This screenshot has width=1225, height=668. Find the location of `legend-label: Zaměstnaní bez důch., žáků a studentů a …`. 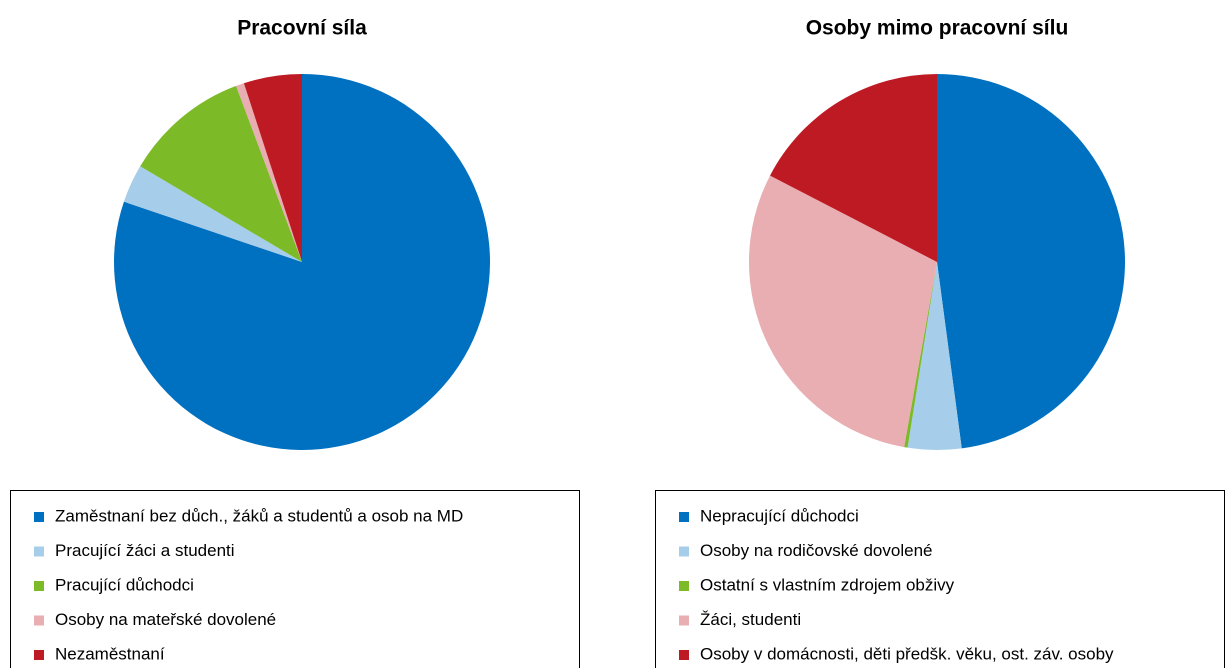

legend-label: Zaměstnaní bez důch., žáků a studentů a … is located at coordinates (259, 515).